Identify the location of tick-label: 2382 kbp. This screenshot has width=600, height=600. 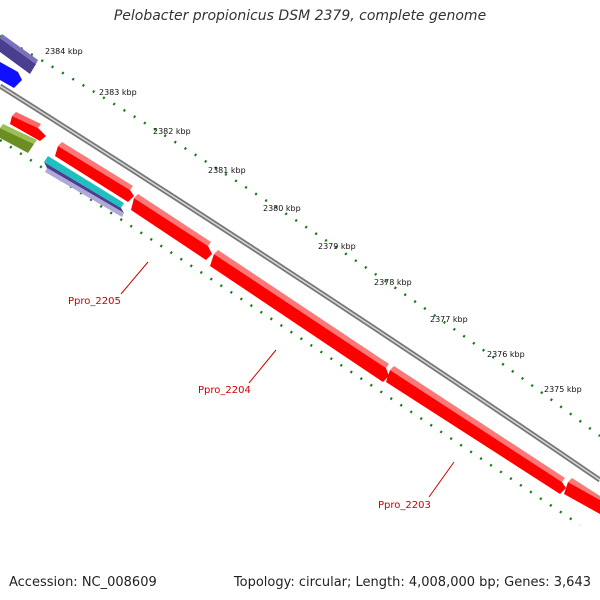
(172, 131).